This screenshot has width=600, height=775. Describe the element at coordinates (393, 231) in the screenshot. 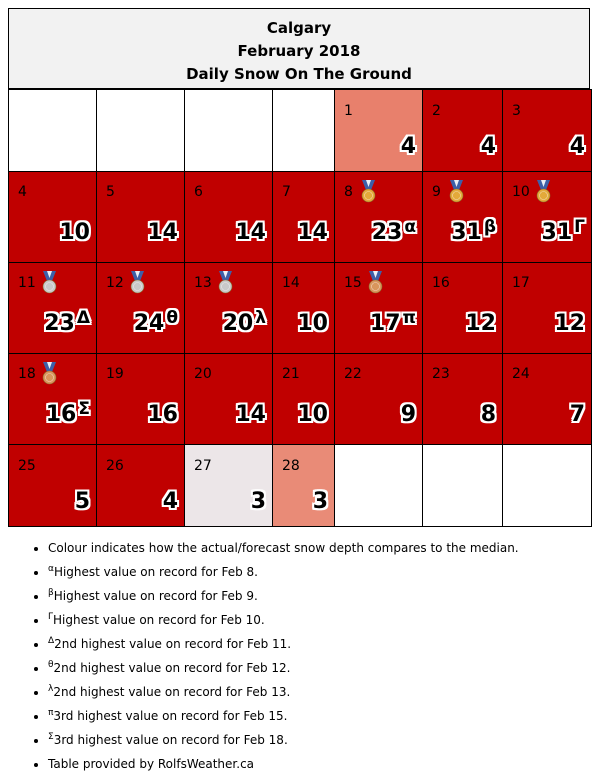

I see `snow-depth-value: 23 α` at that location.